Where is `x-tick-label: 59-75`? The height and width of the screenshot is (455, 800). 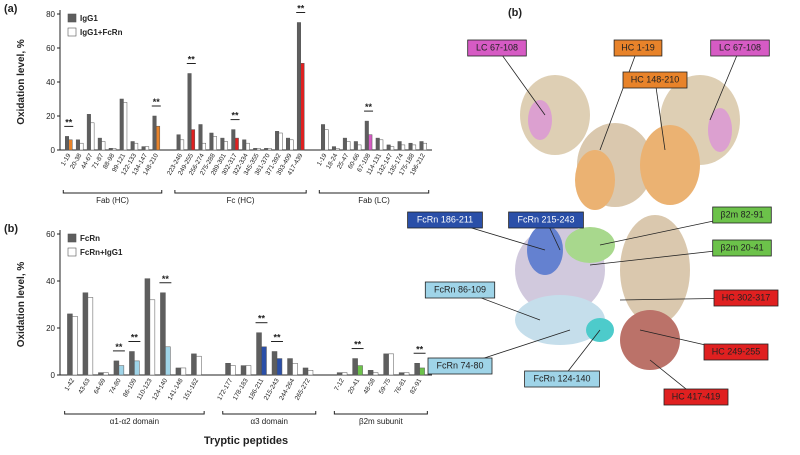
x-tick-label: 59-75 is located at coordinates (385, 386).